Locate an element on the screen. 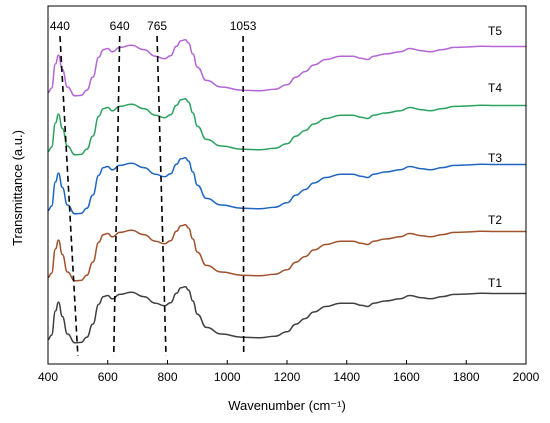 The width and height of the screenshot is (550, 423). x-axis-ticks: 400 600 800 1000 1200 1400 1600 1800 2000 is located at coordinates (289, 372).